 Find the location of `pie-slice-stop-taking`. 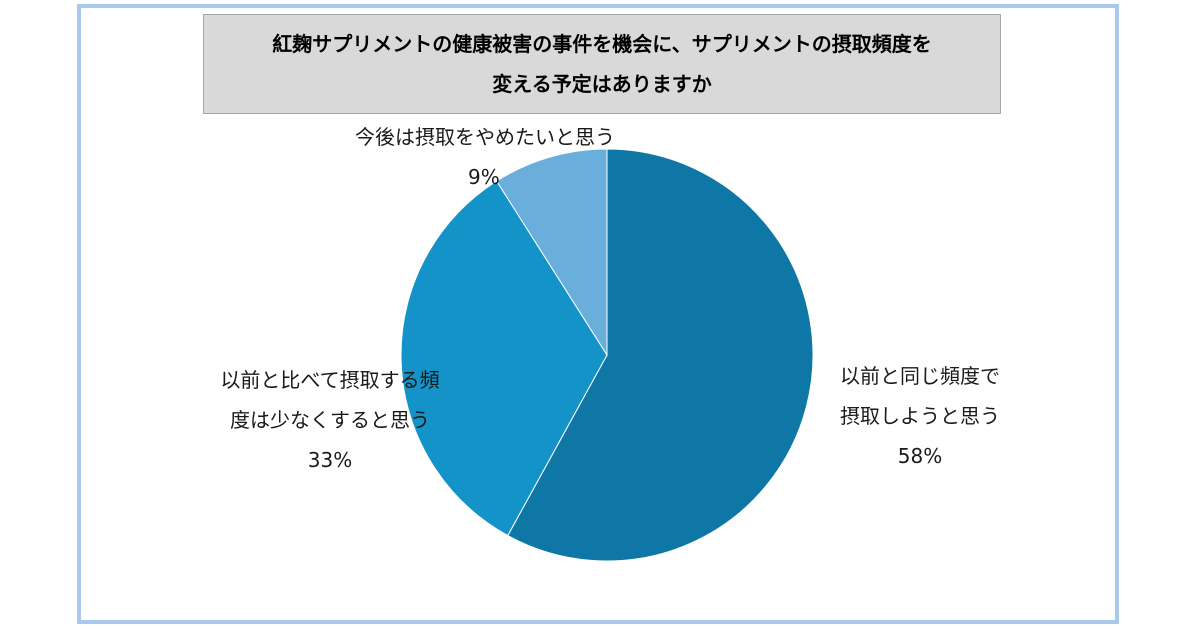

pie-slice-stop-taking is located at coordinates (551, 252).